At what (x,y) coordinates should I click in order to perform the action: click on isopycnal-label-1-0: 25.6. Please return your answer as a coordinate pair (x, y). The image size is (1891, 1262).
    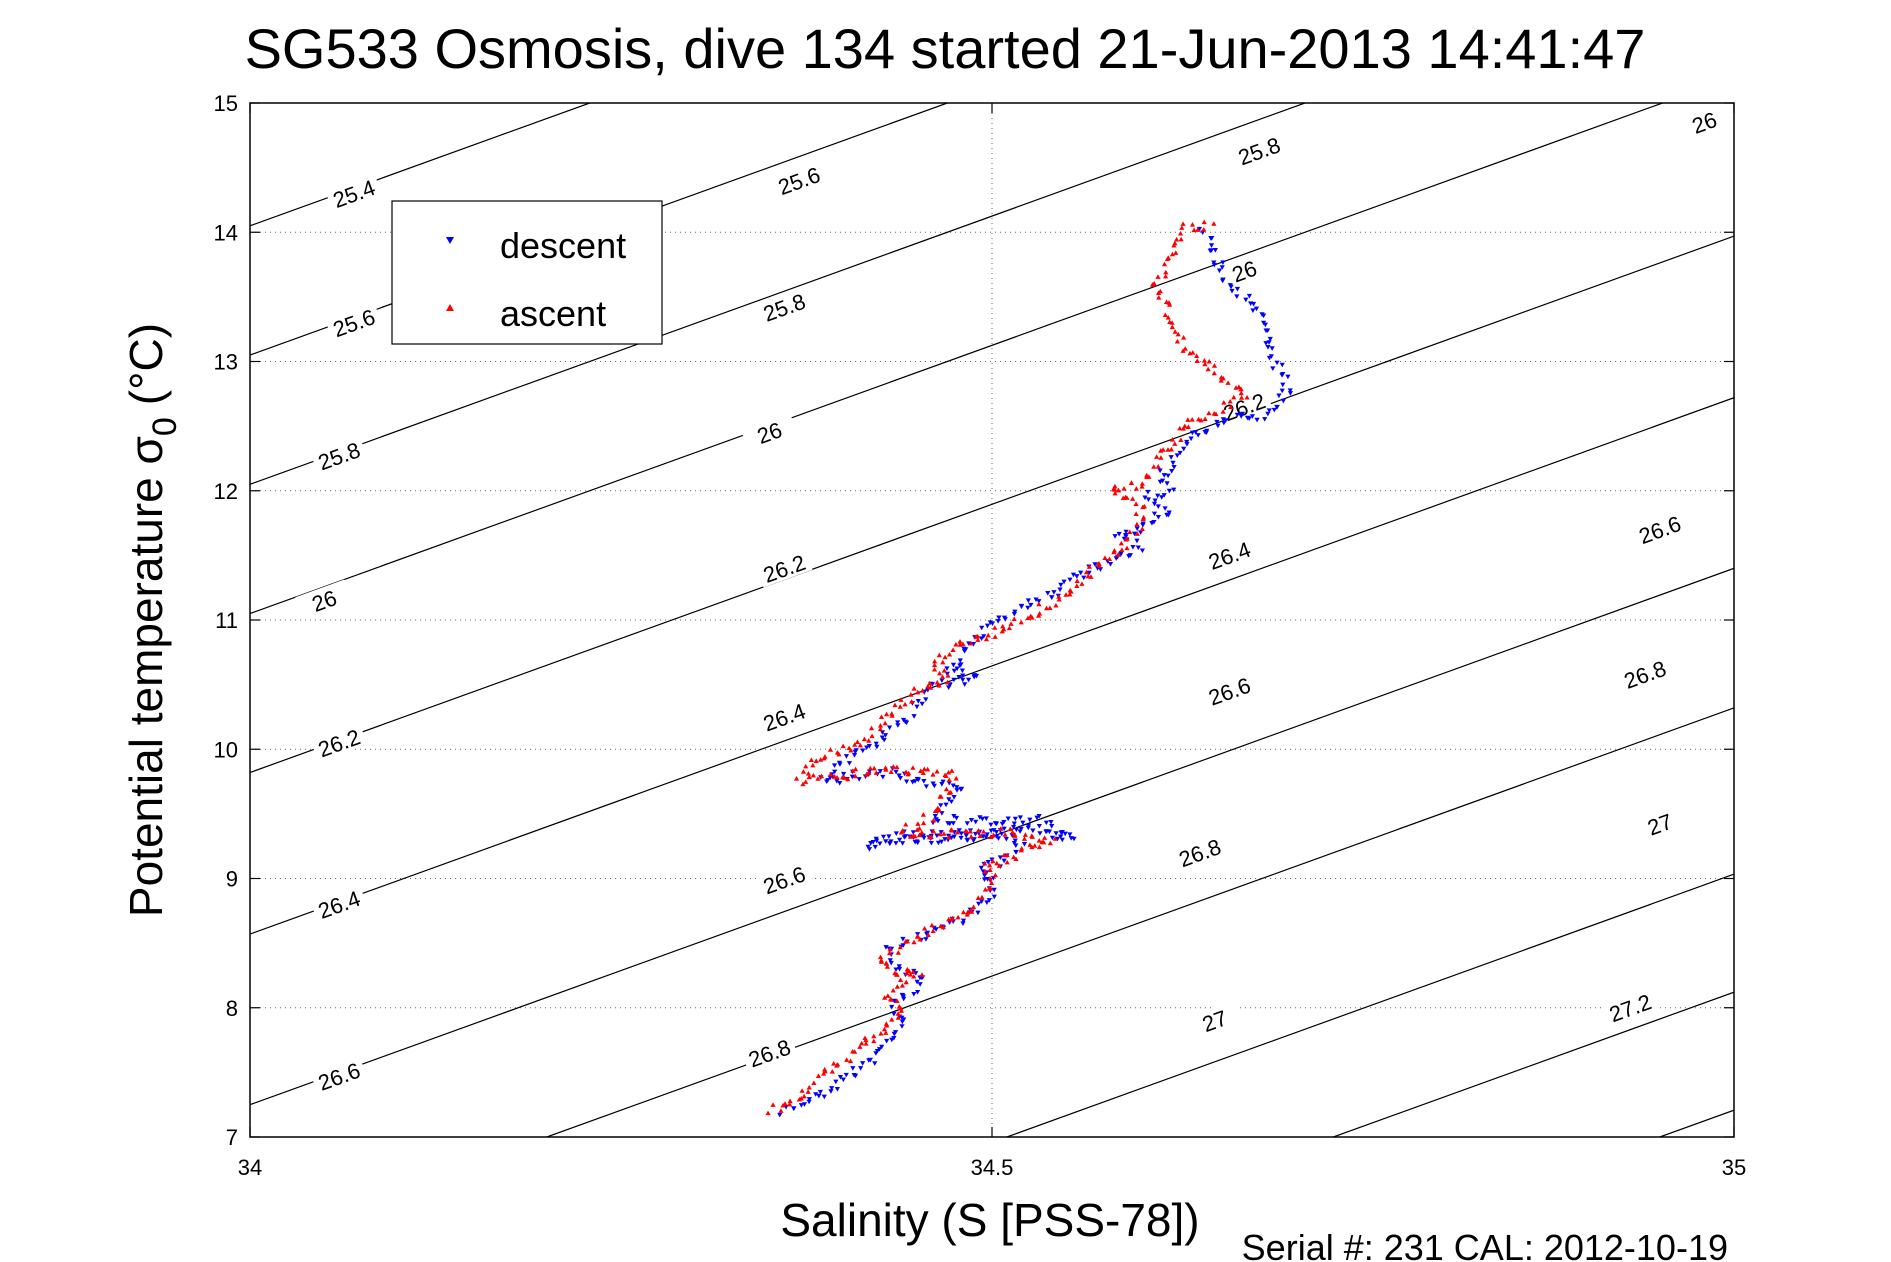
    Looking at the image, I should click on (354, 323).